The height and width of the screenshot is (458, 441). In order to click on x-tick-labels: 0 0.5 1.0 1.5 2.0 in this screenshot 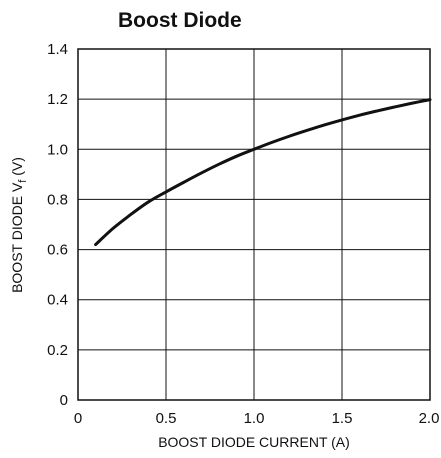, I will do `click(257, 418)`.